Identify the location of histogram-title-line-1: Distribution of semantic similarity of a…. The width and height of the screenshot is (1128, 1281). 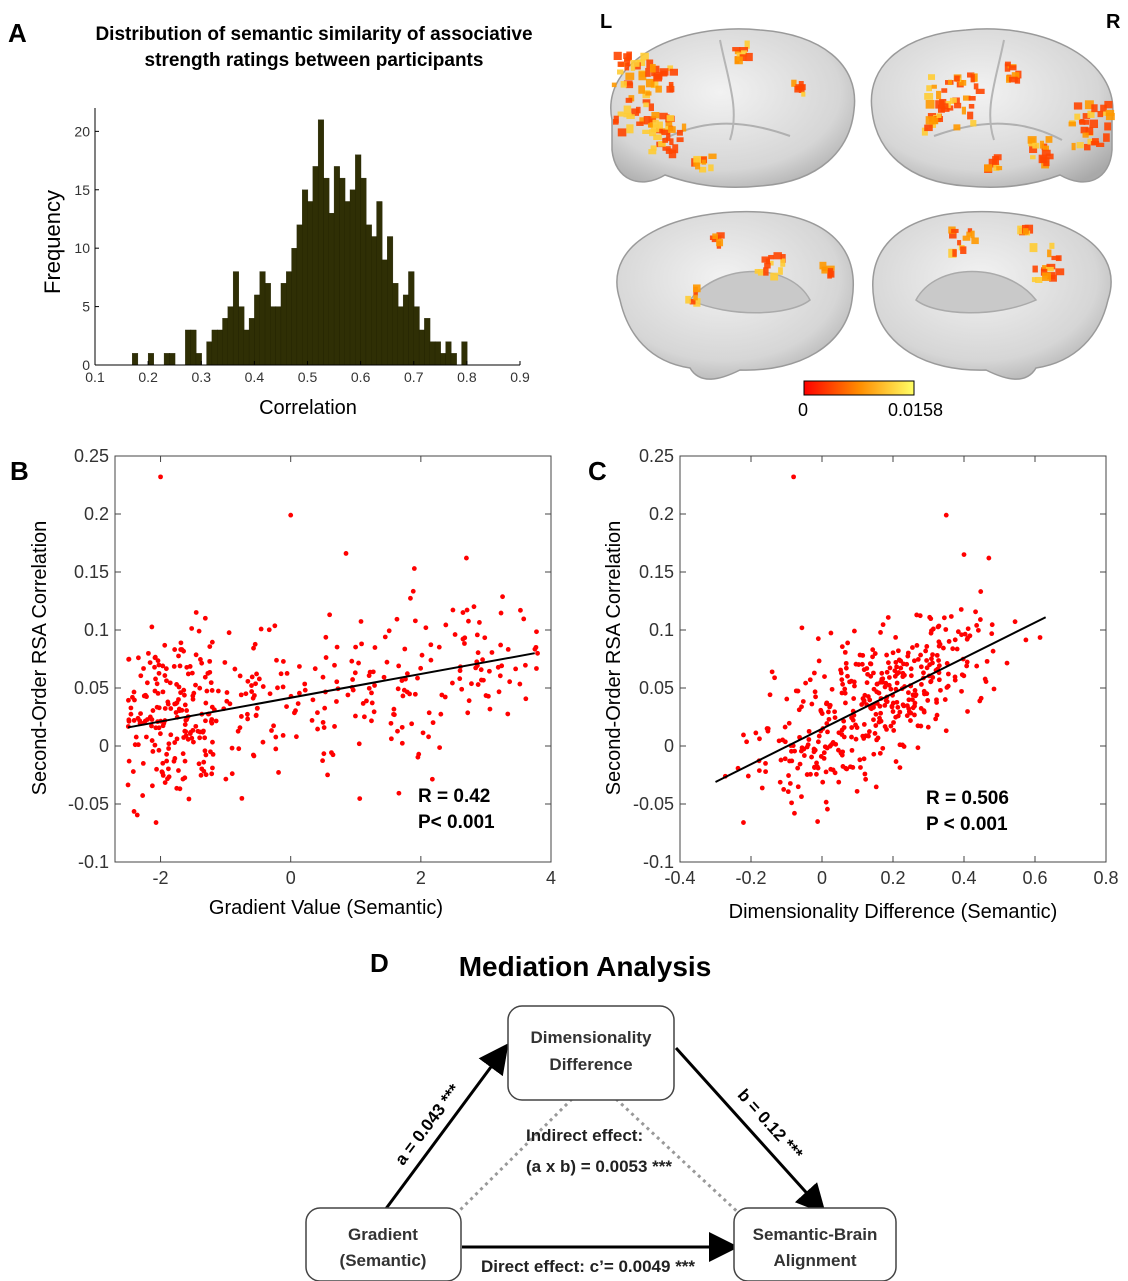
(313, 34).